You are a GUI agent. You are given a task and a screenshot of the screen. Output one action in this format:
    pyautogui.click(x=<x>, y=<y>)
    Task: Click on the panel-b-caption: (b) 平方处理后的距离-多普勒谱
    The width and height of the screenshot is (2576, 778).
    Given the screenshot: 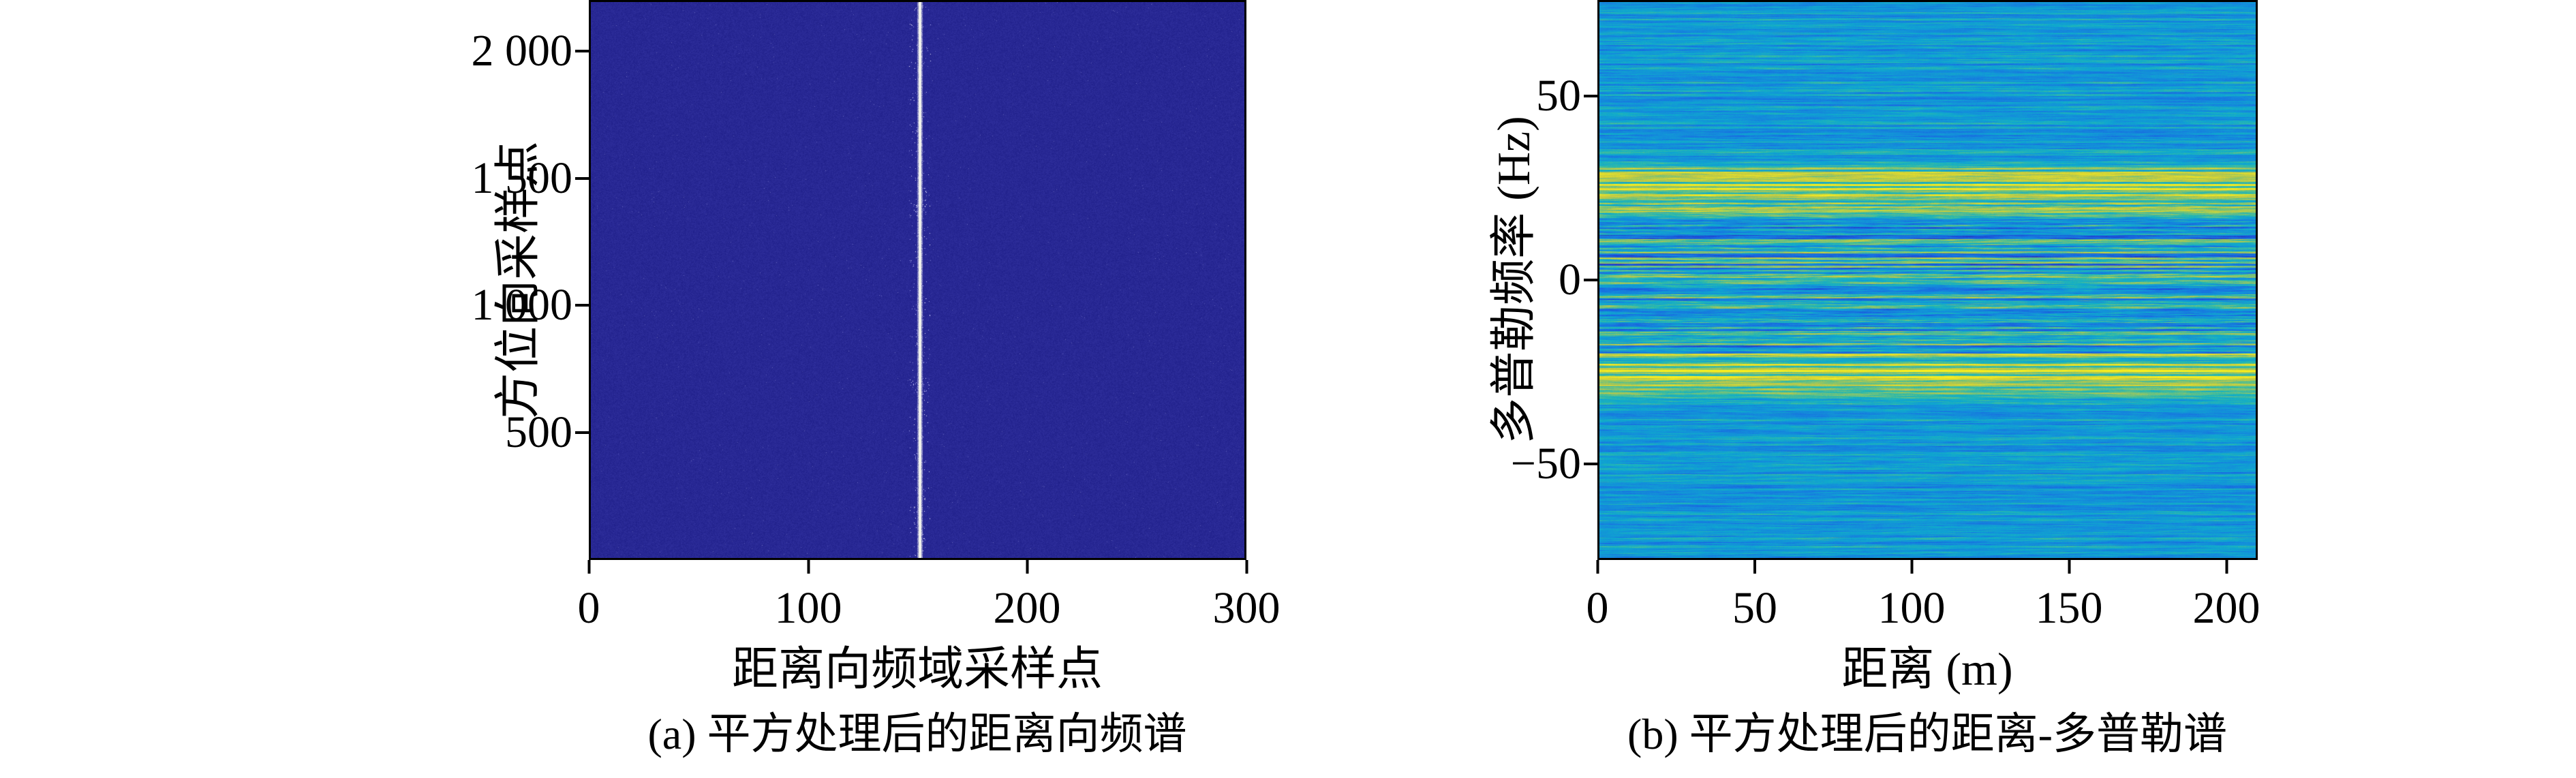 What is the action you would take?
    pyautogui.click(x=1927, y=734)
    